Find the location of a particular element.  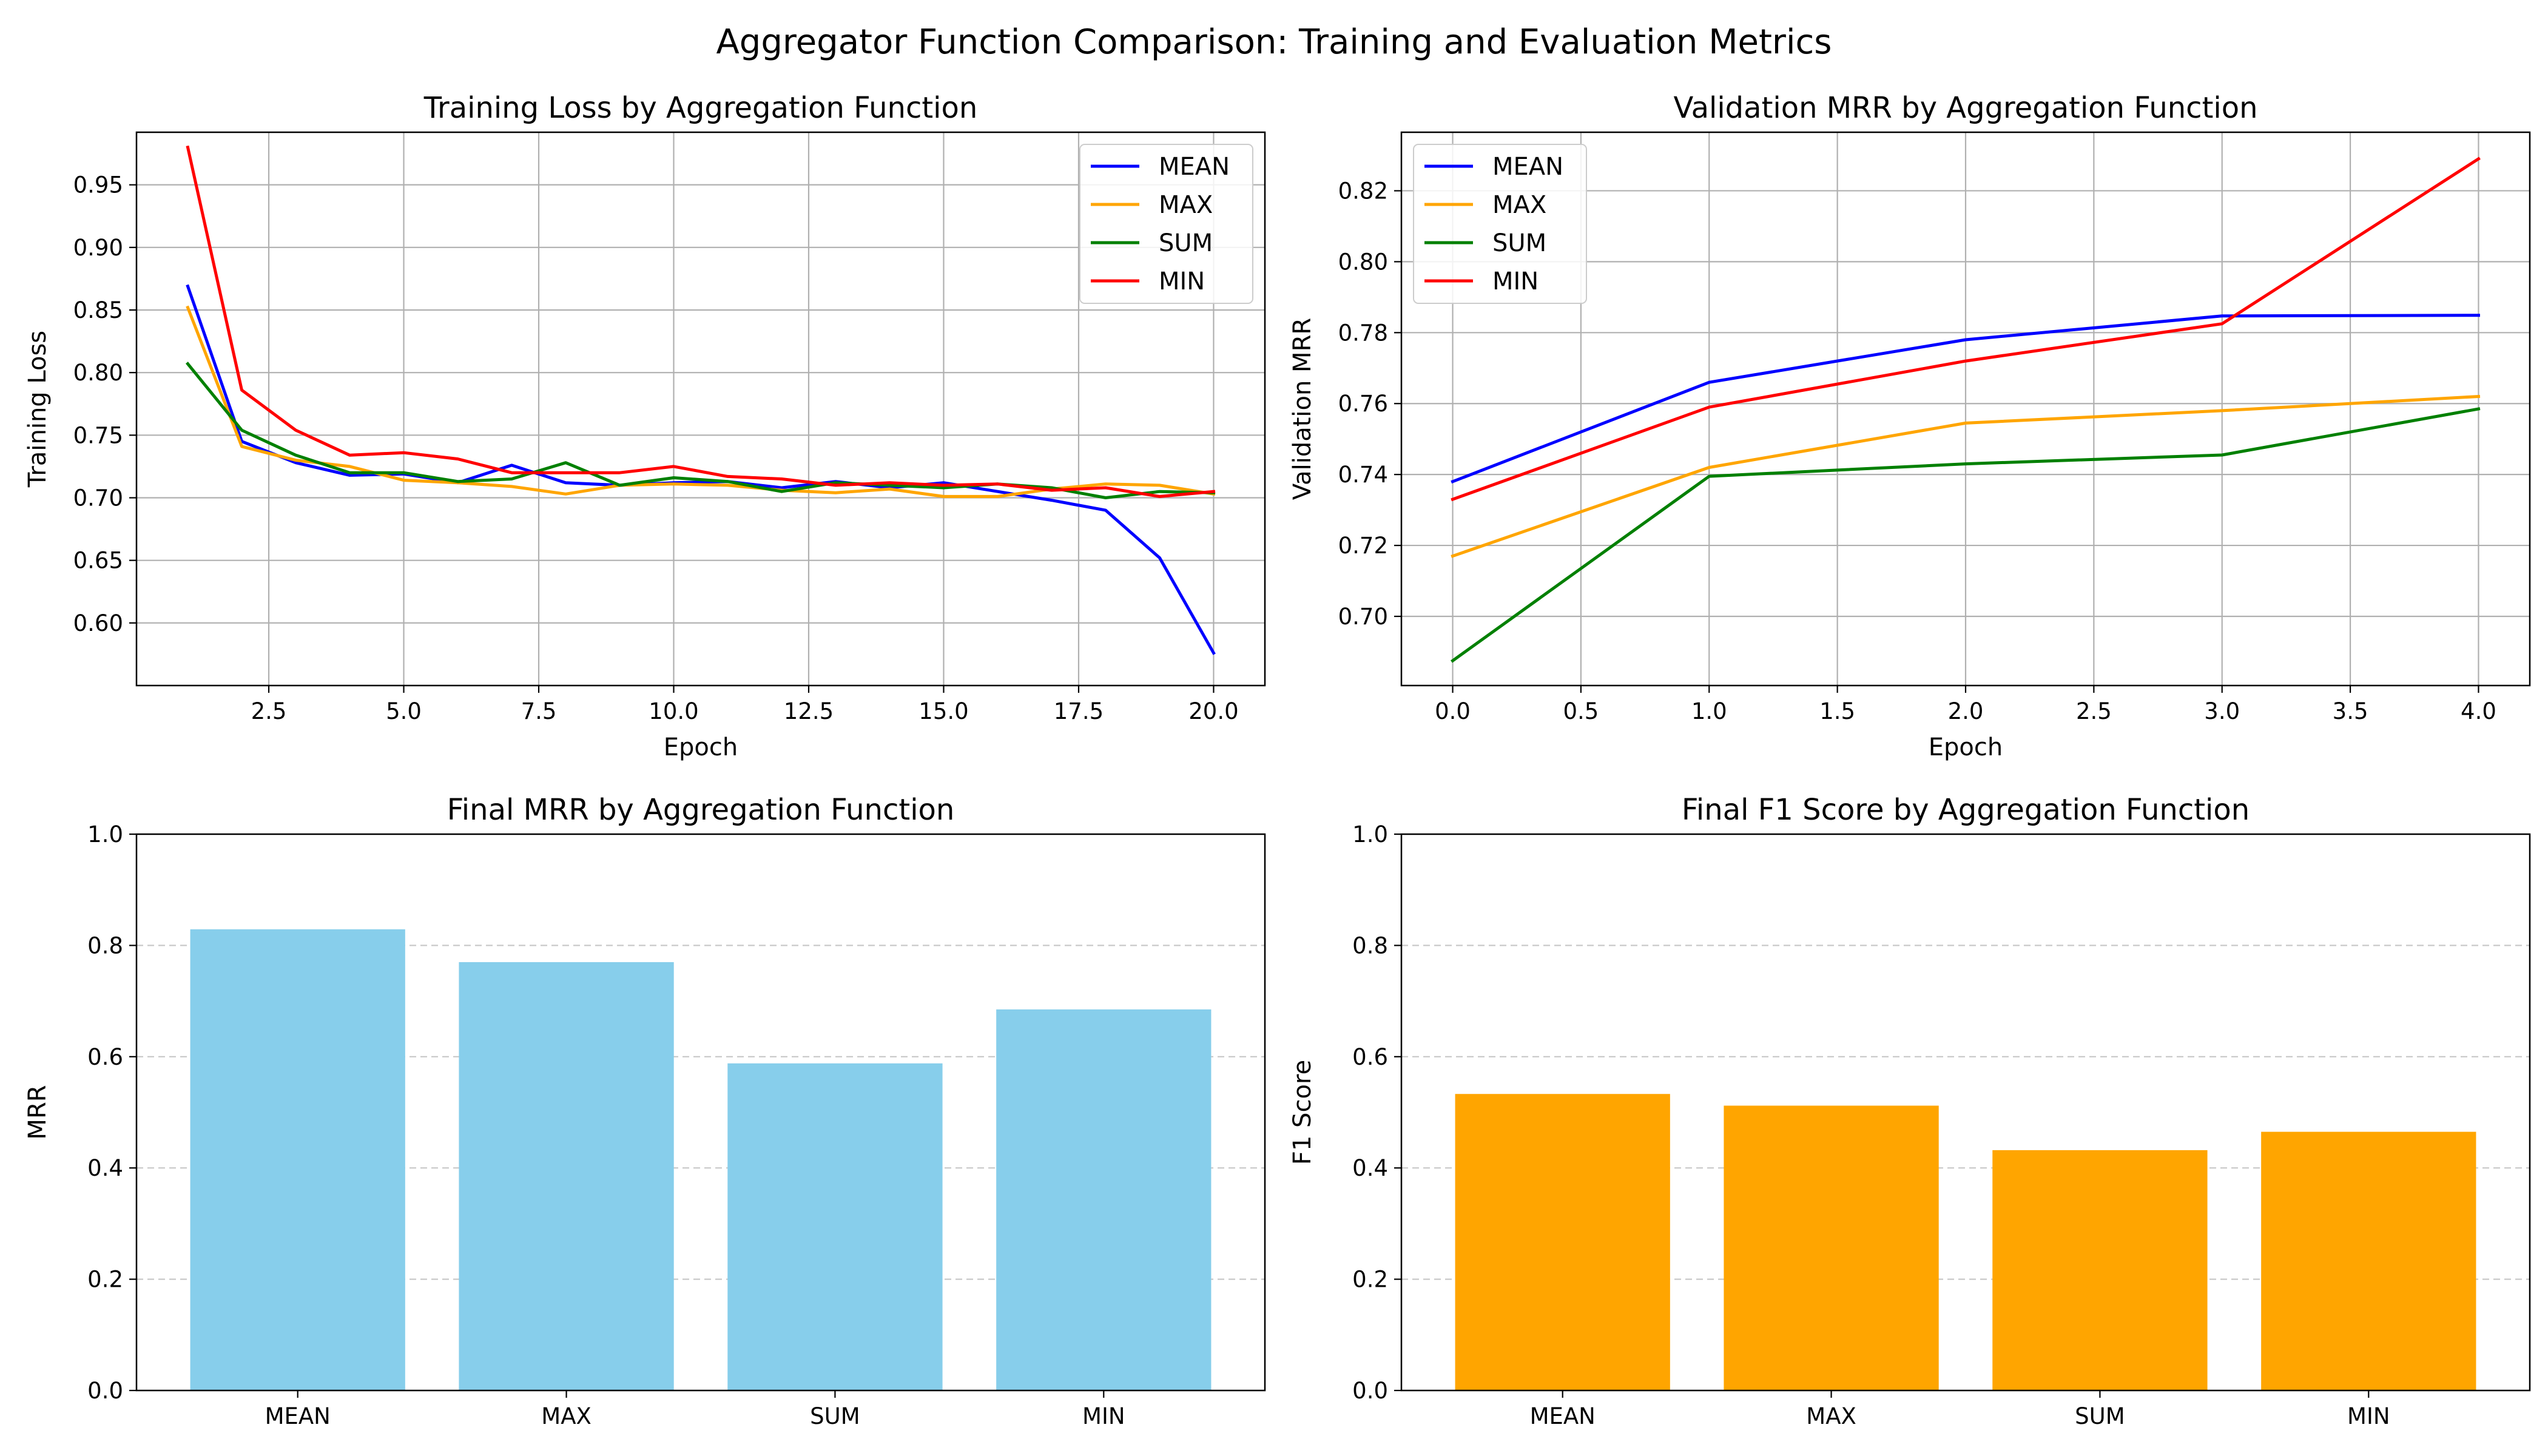

y-tick-label: 0.85 is located at coordinates (98, 310).